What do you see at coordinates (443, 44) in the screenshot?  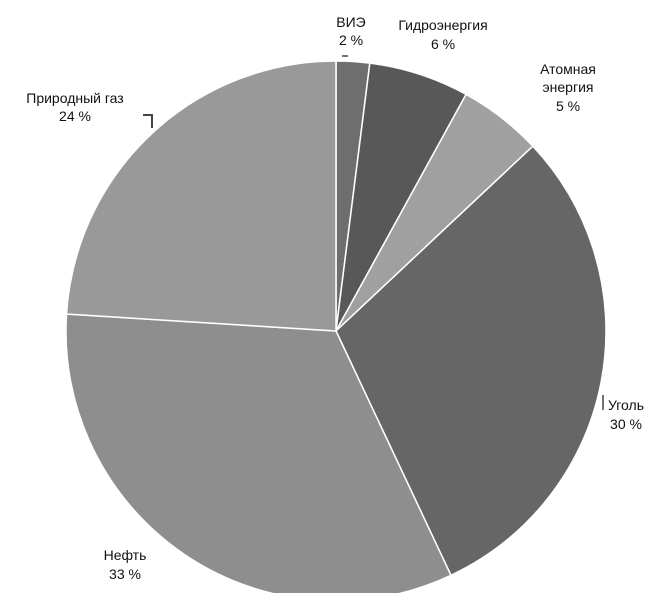 I see `slice-value-hydro: 6 %` at bounding box center [443, 44].